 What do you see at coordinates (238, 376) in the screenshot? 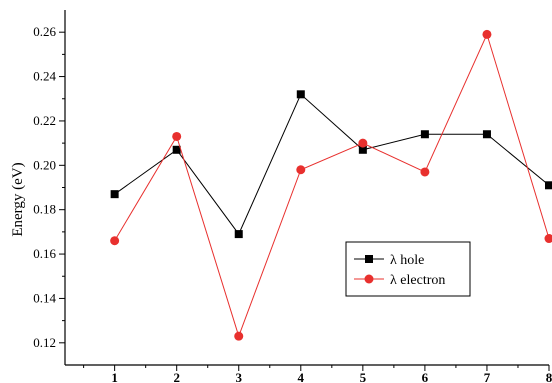
I see `x-tick-label: 3` at bounding box center [238, 376].